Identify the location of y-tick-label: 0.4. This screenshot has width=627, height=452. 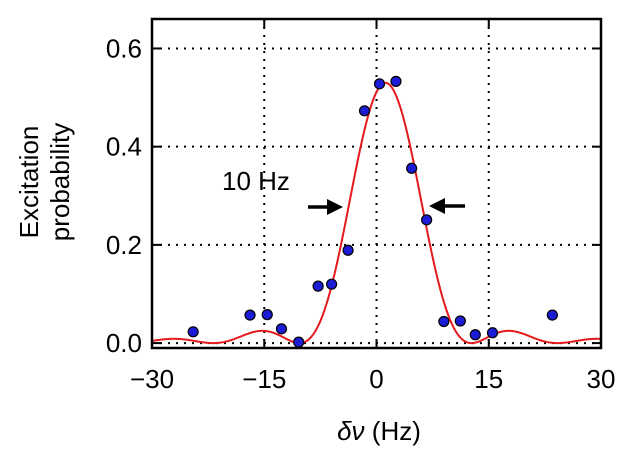
(124, 147).